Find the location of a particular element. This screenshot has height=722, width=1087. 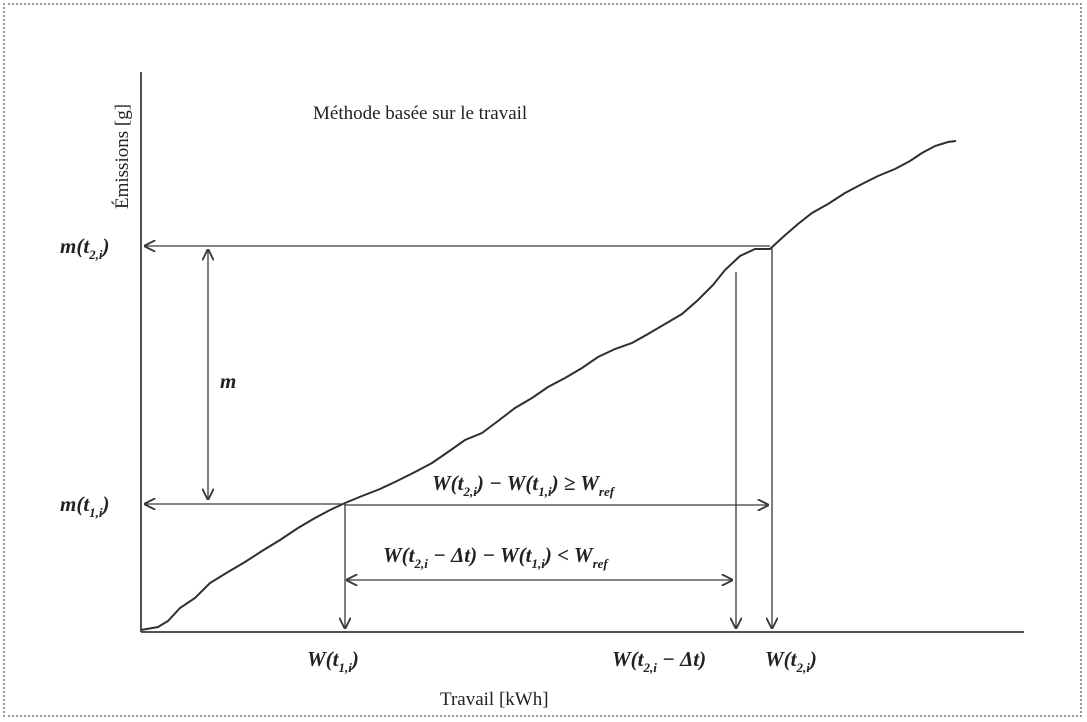

m-label: m is located at coordinates (228, 381).